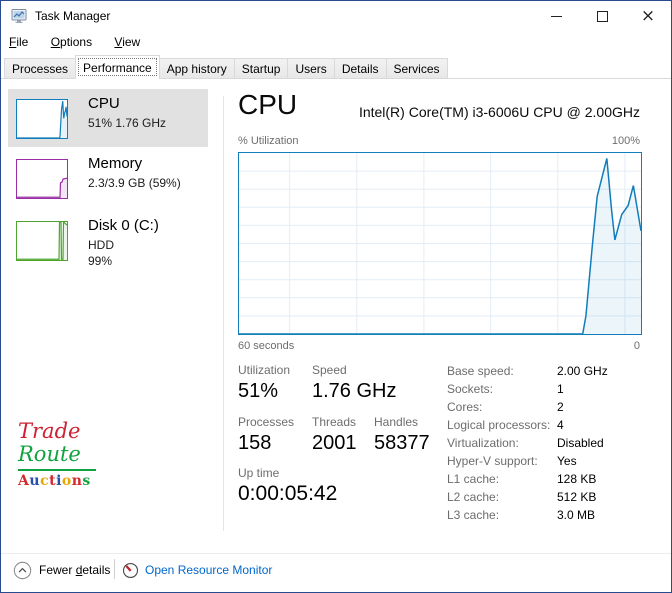 Image resolution: width=672 pixels, height=593 pixels. Describe the element at coordinates (19, 42) in the screenshot. I see `menu-file: File` at that location.